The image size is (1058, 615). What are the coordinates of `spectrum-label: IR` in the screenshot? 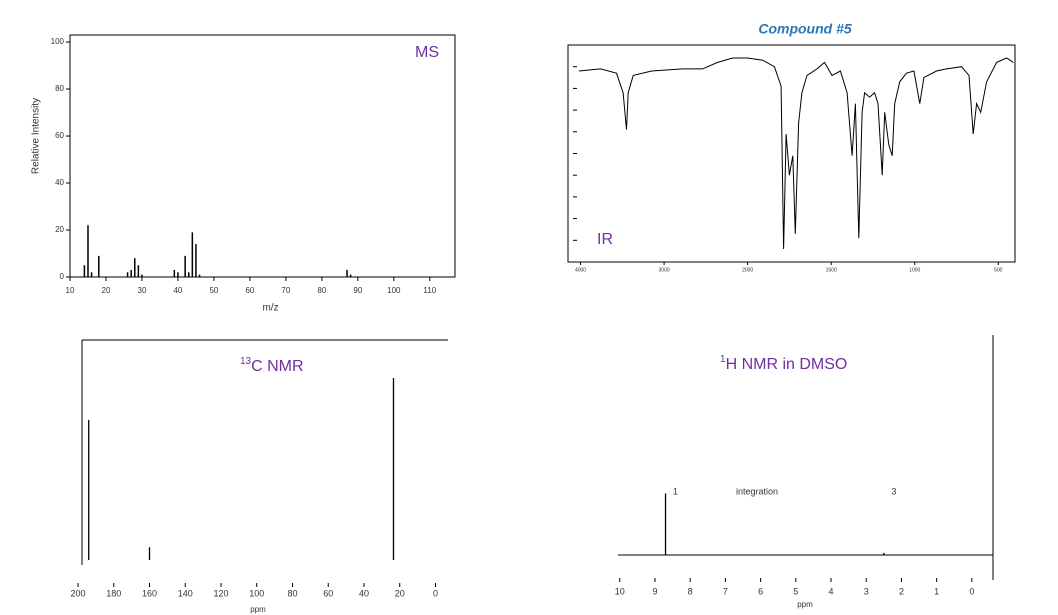 It's located at (605, 239).